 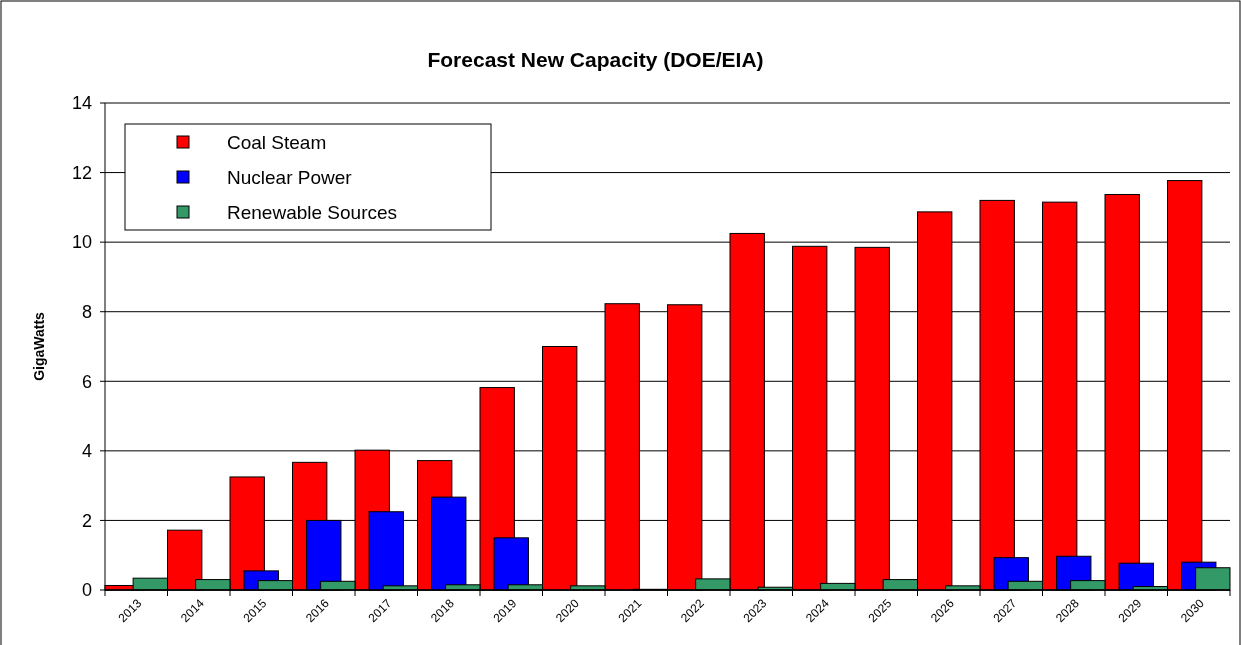 I want to click on y-tick-label: 4, so click(x=86, y=451).